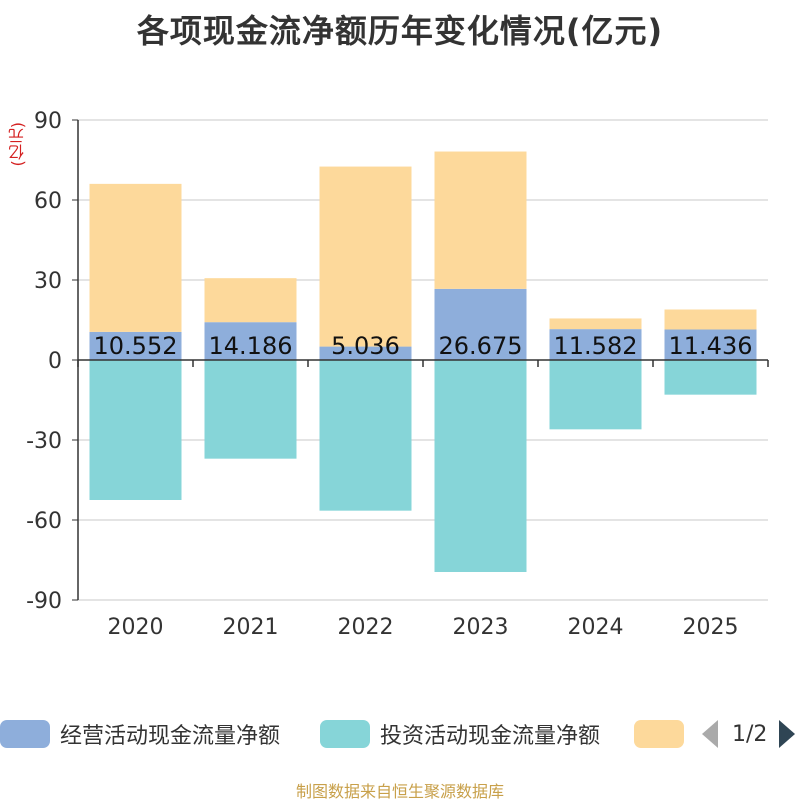 The image size is (800, 802). I want to click on legend-label-operating: 经营活动现金流量净额, so click(170, 736).